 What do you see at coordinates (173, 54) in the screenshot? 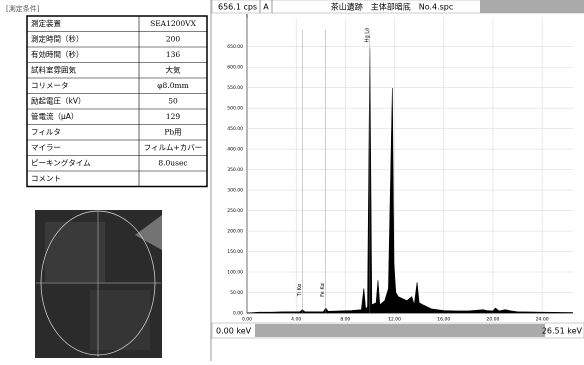
I see `cell-value: 136` at bounding box center [173, 54].